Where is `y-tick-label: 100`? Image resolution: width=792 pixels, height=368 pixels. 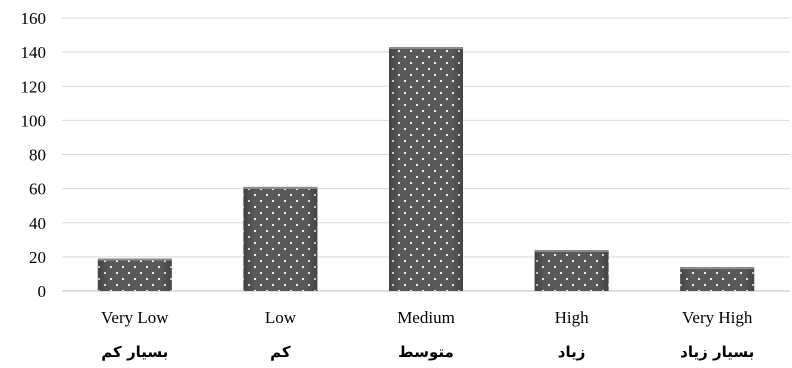 y-tick-label: 100 is located at coordinates (34, 120).